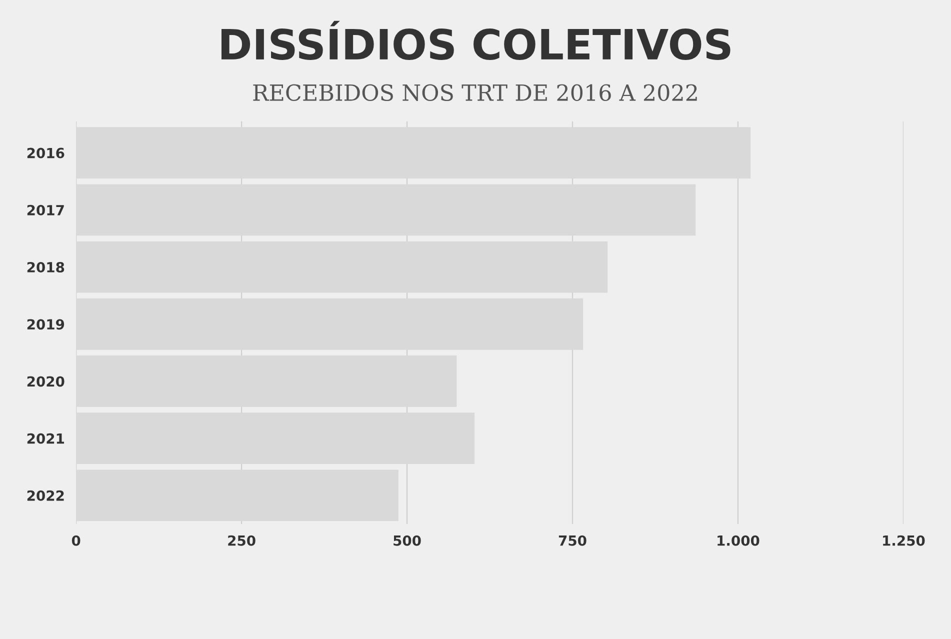  I want to click on x-tick-label: 0, so click(76, 540).